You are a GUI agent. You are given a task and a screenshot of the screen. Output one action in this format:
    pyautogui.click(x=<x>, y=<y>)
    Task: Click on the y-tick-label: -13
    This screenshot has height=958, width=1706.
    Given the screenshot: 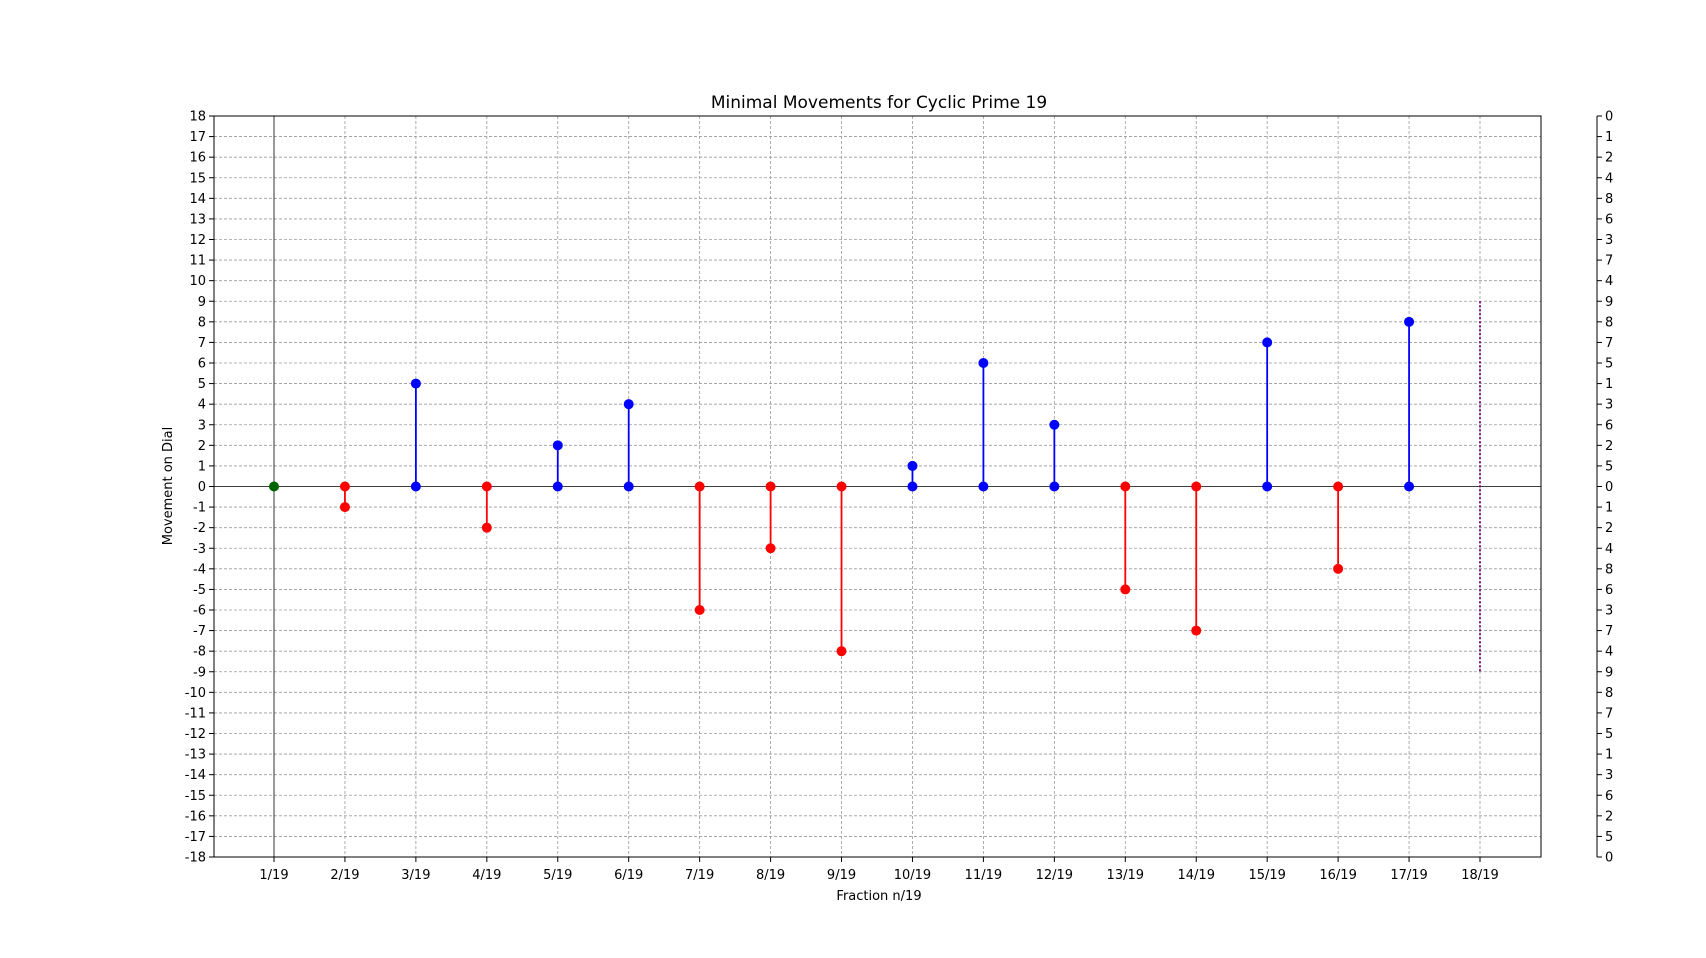 What is the action you would take?
    pyautogui.click(x=195, y=755)
    